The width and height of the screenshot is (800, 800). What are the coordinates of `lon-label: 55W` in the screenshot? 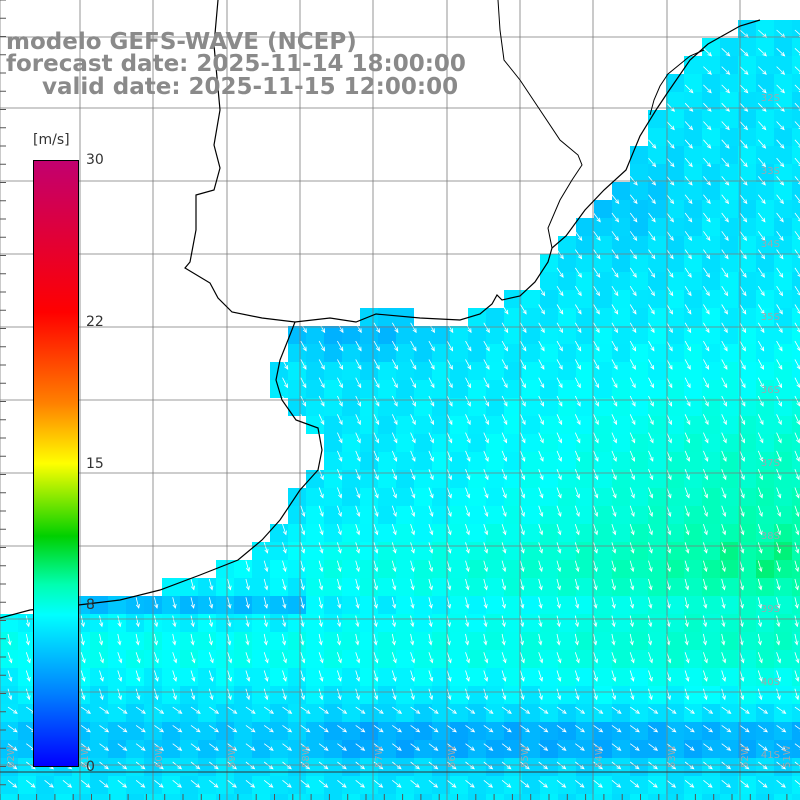 It's located at (525, 756).